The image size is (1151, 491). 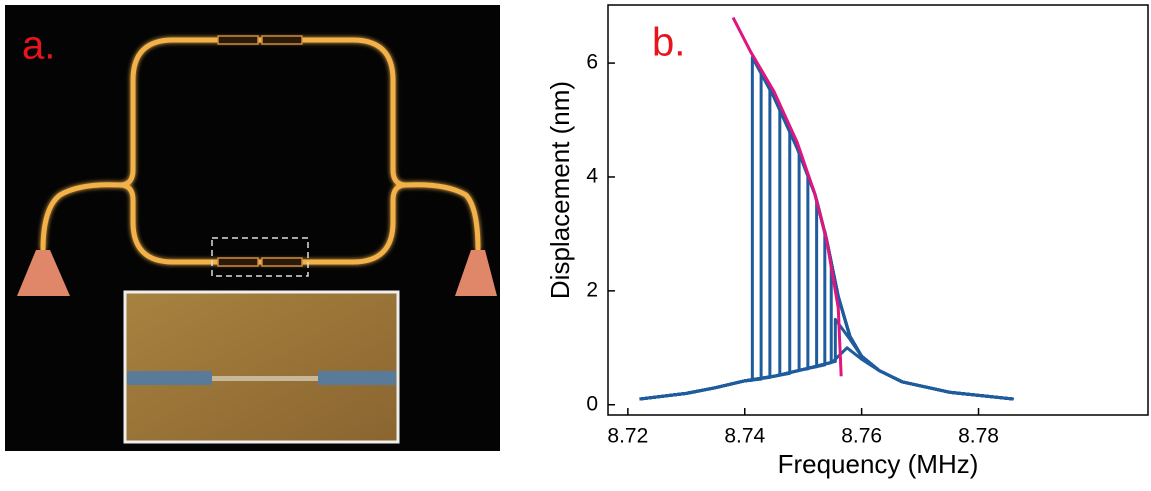 I want to click on x-tick-label: 8.78, so click(x=978, y=436).